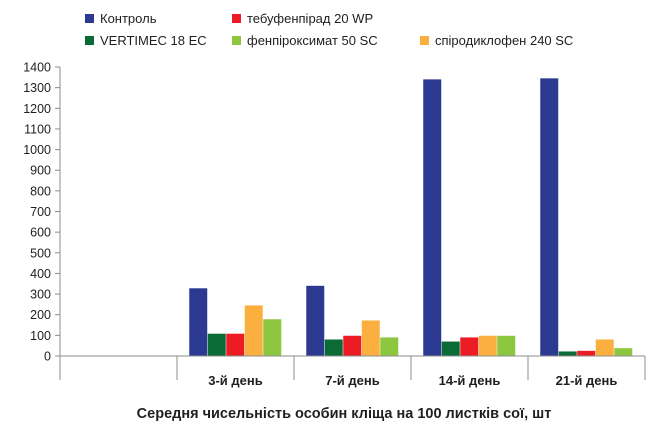 This screenshot has height=437, width=656. Describe the element at coordinates (352, 371) in the screenshot. I see `x-axis: 3-й день 7-й день 14-й день 21-й день` at that location.